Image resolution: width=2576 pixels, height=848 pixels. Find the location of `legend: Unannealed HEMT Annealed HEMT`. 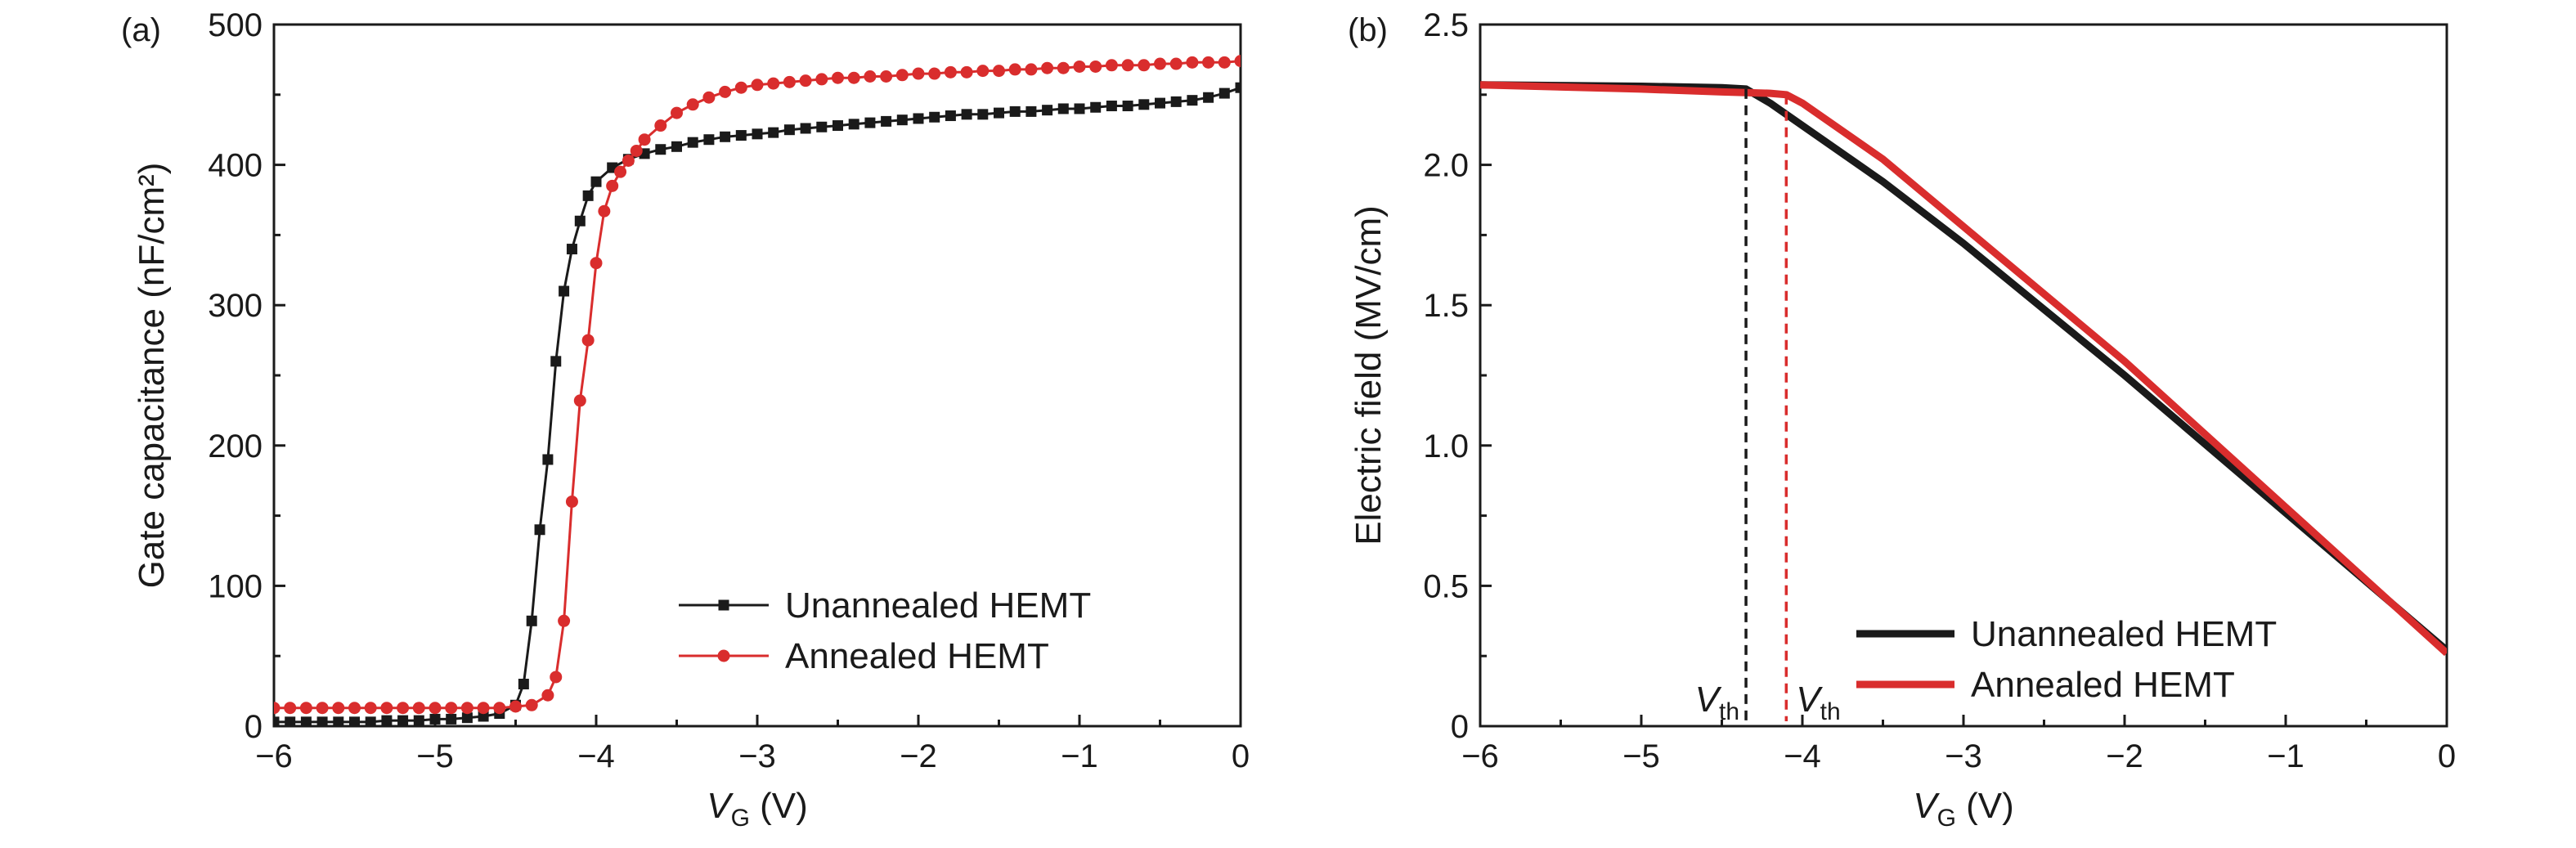

legend: Unannealed HEMT Annealed HEMT is located at coordinates (885, 631).